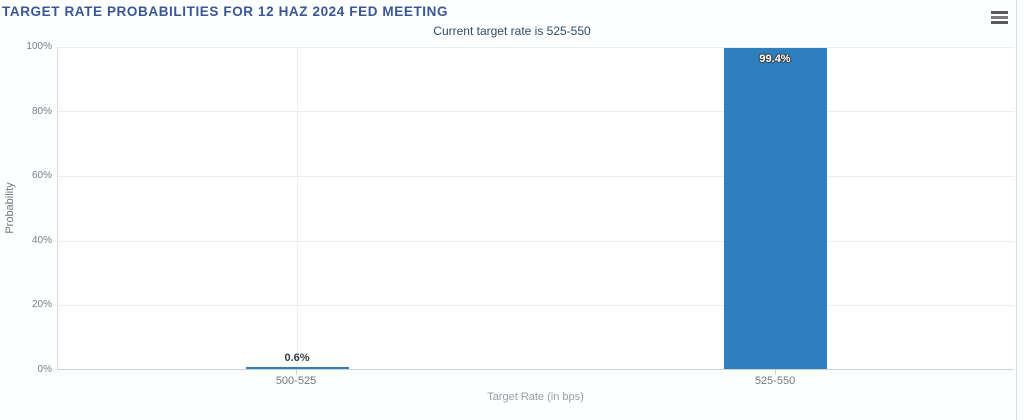  I want to click on vgridline-cat1, so click(297, 208).